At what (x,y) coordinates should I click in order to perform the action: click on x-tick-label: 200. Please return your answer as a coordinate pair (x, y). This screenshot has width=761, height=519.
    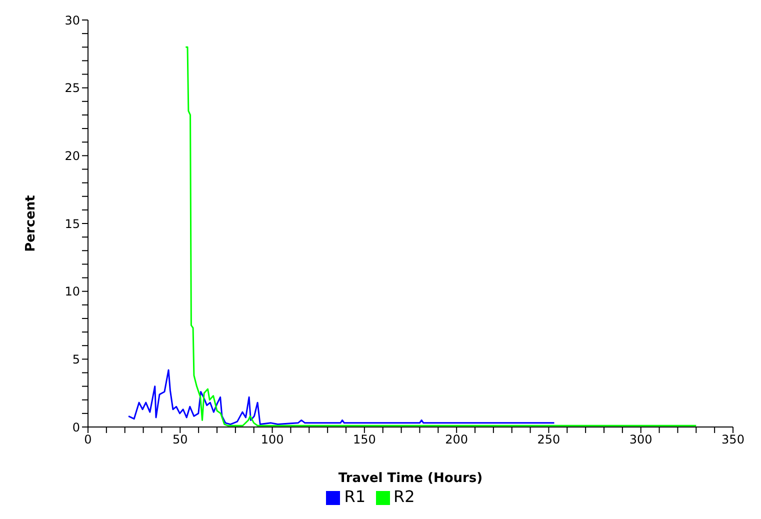
    Looking at the image, I should click on (456, 439).